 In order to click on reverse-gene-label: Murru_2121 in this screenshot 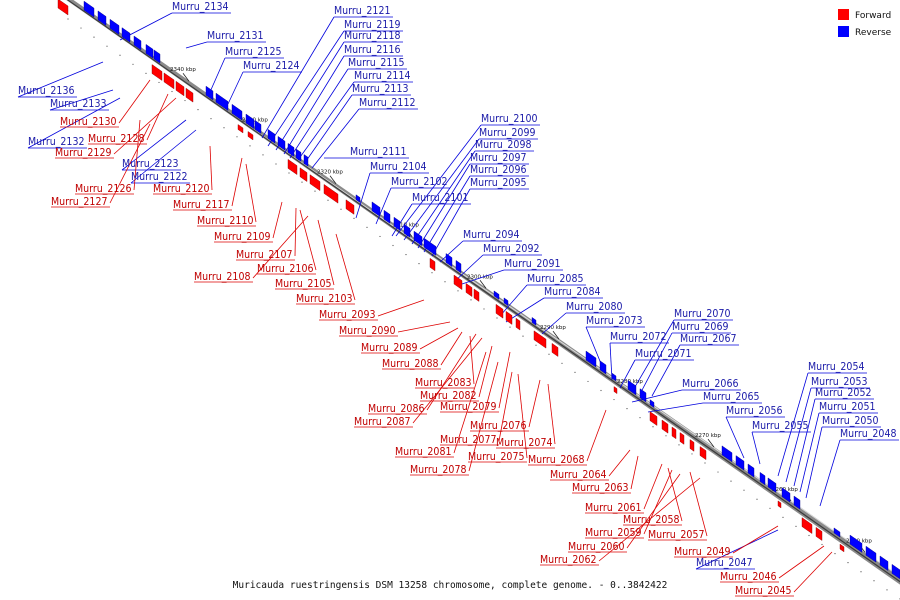, I will do `click(362, 11)`.